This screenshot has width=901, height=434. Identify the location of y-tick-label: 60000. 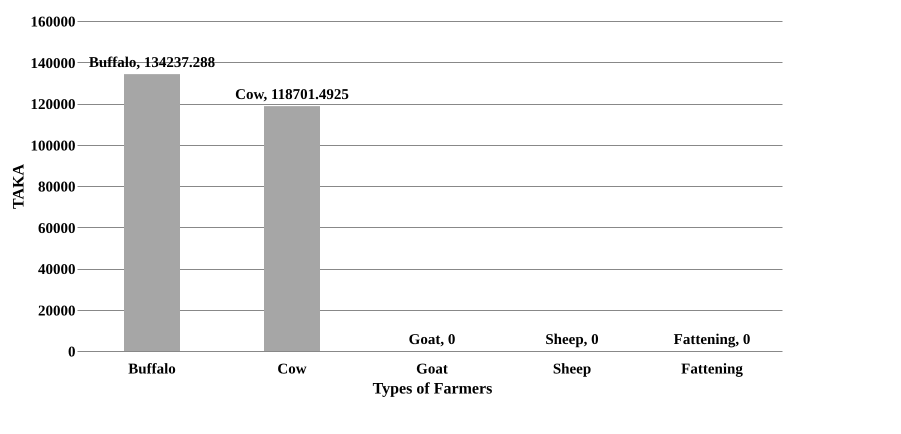
(57, 228).